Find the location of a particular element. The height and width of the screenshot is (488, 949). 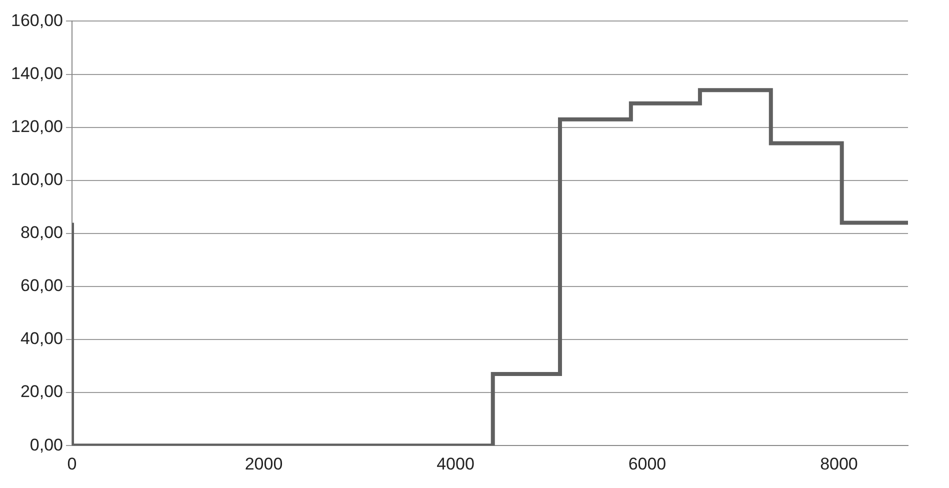

y-tick-label: 20,00 is located at coordinates (41, 392).